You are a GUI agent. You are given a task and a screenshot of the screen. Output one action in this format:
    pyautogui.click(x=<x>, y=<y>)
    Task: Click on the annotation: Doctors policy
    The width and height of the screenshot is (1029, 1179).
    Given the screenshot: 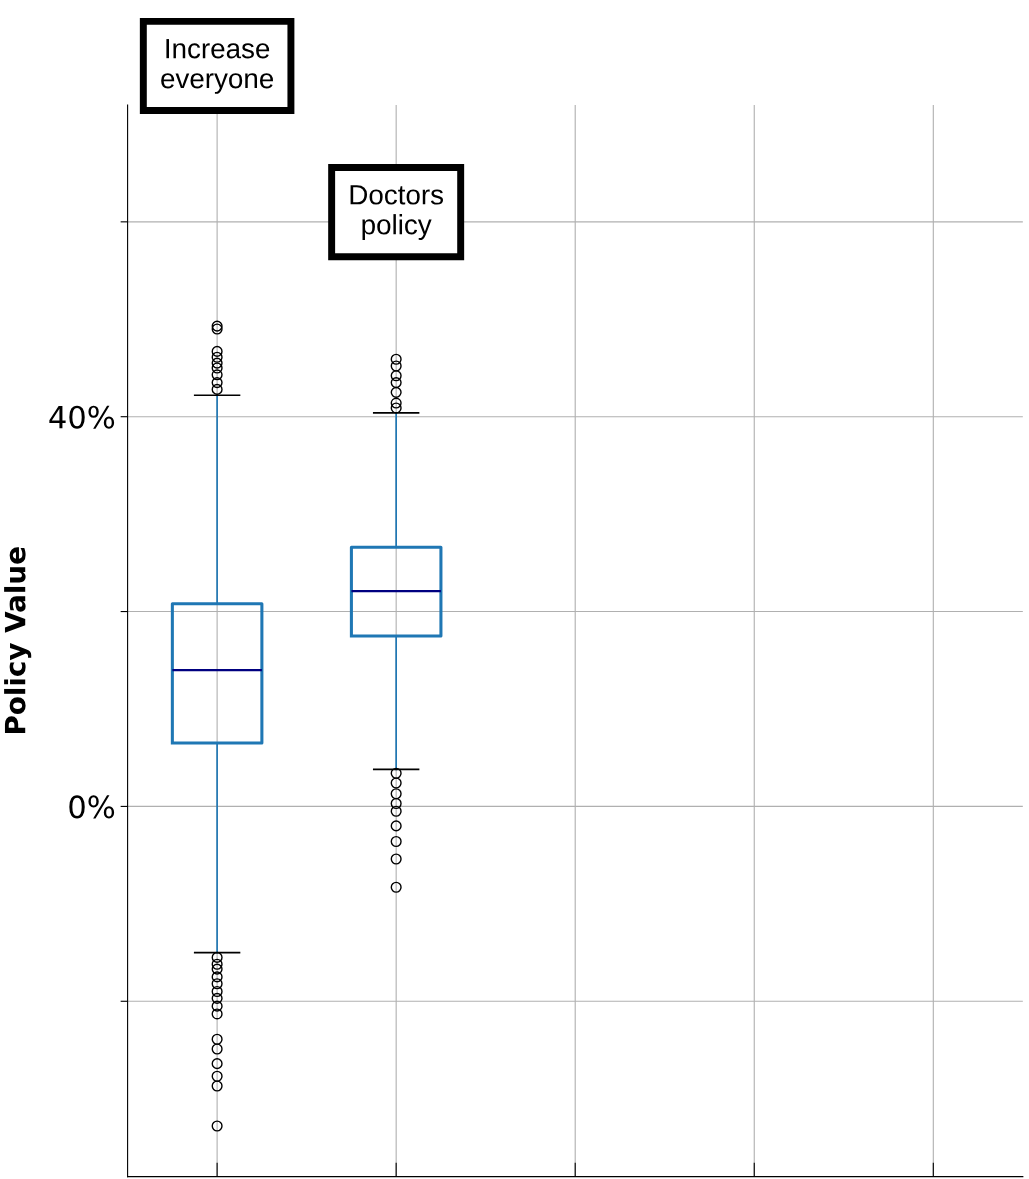 What is the action you would take?
    pyautogui.click(x=397, y=213)
    